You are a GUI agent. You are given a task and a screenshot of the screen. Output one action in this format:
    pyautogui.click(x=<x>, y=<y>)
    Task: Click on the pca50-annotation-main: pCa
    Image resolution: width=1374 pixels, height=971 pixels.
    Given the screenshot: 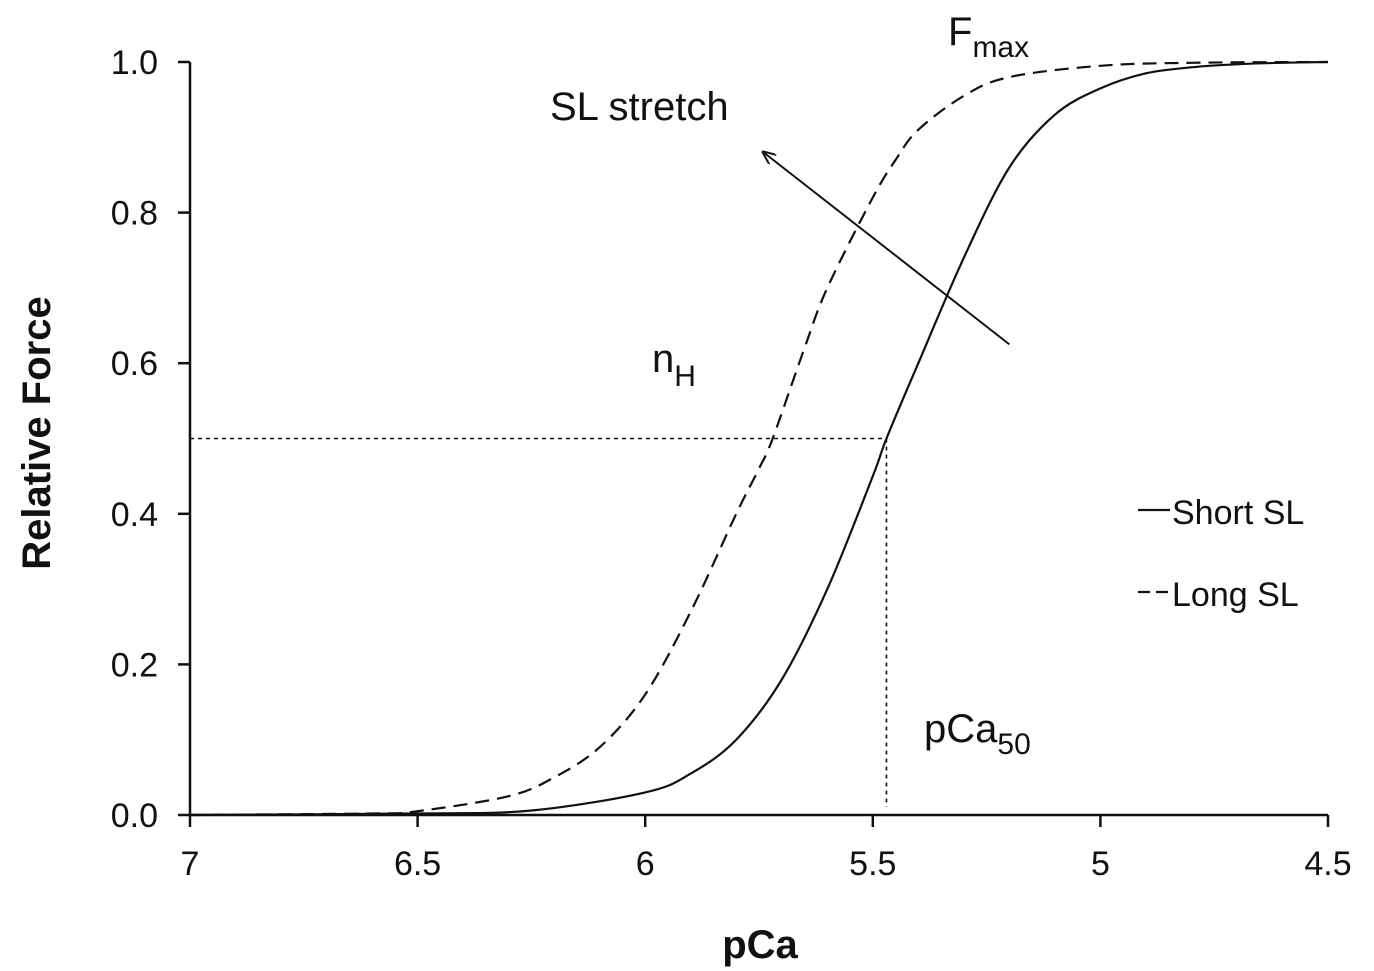 What is the action you would take?
    pyautogui.click(x=961, y=729)
    